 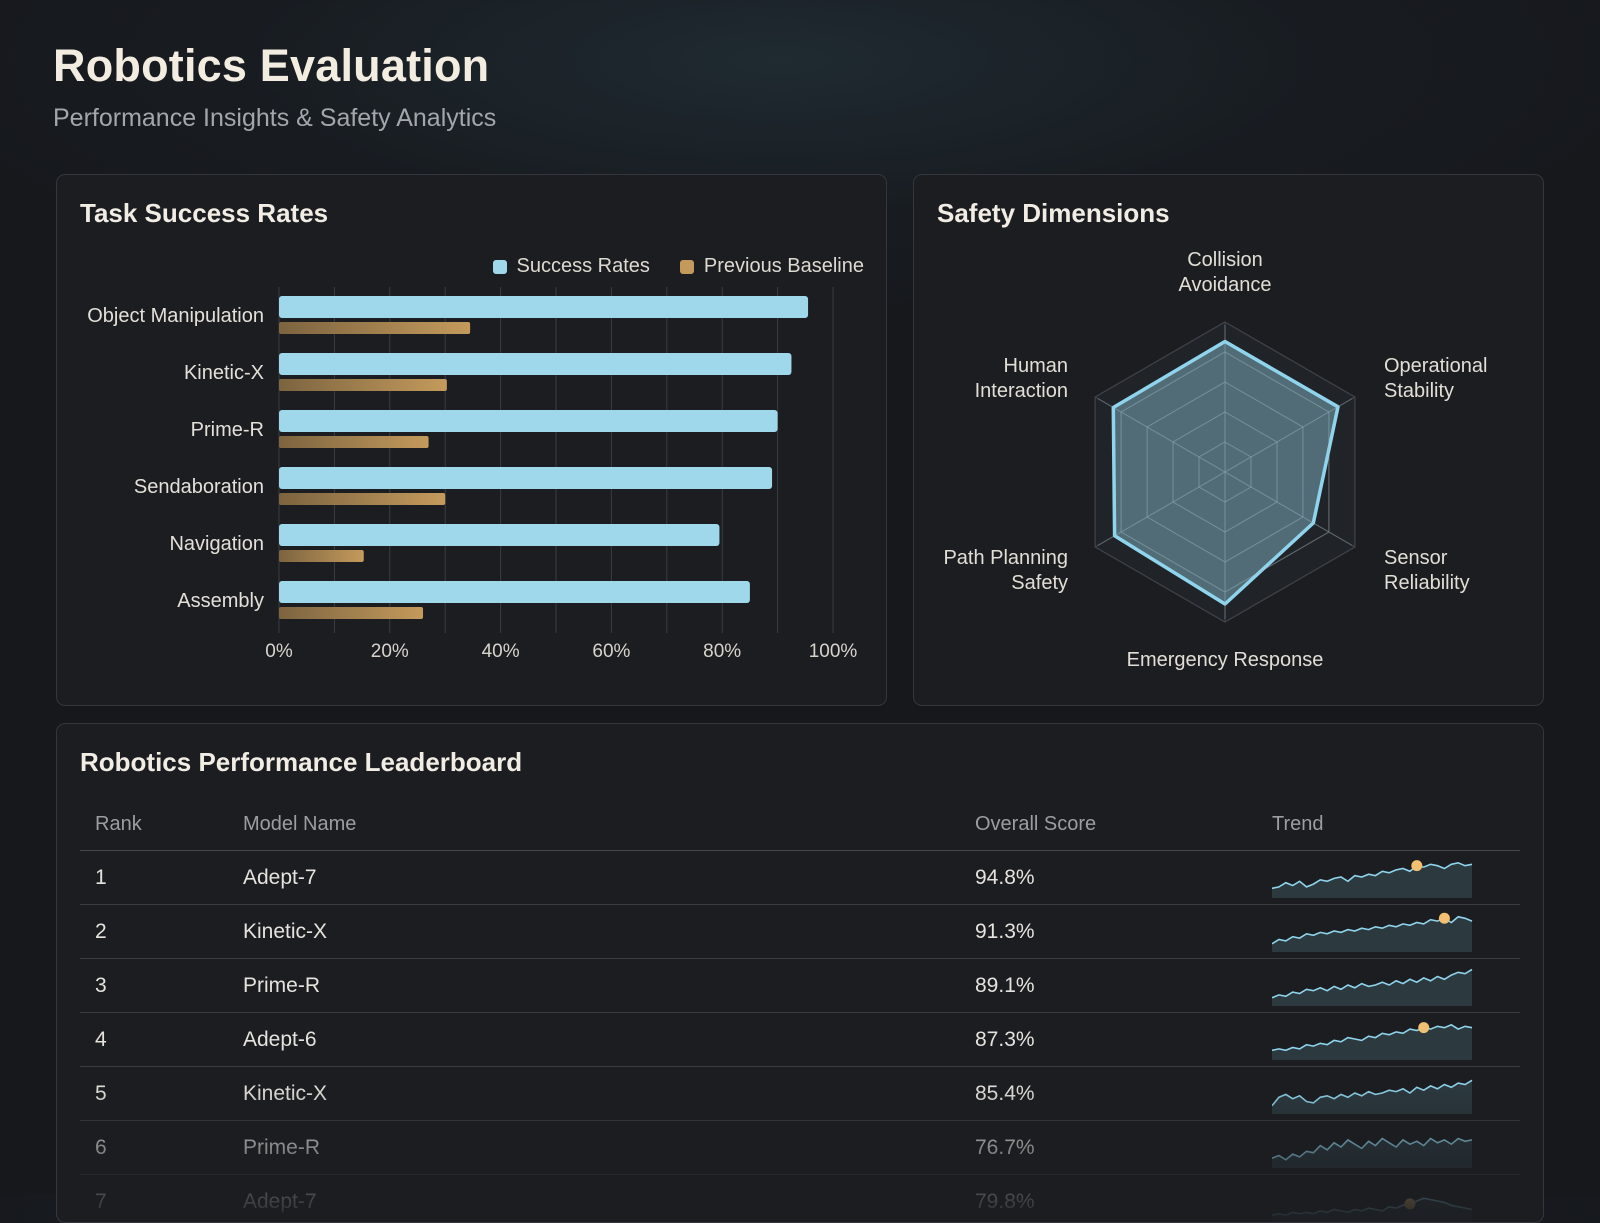 I want to click on column-header-score: Overall Score, so click(x=1036, y=824).